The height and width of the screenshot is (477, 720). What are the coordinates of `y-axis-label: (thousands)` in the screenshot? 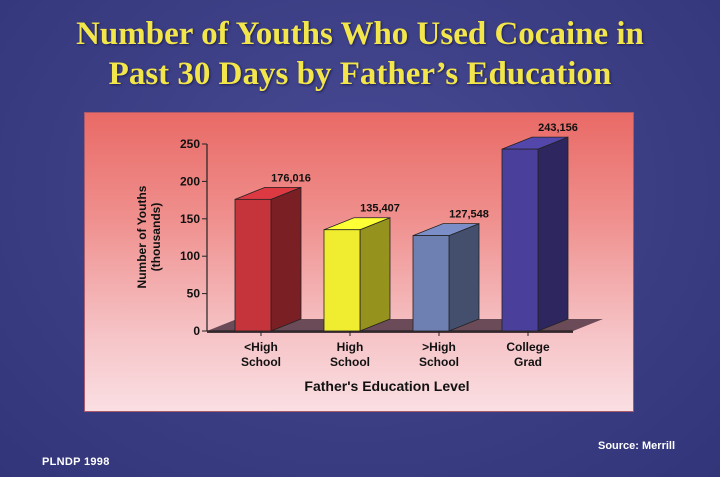 It's located at (156, 237).